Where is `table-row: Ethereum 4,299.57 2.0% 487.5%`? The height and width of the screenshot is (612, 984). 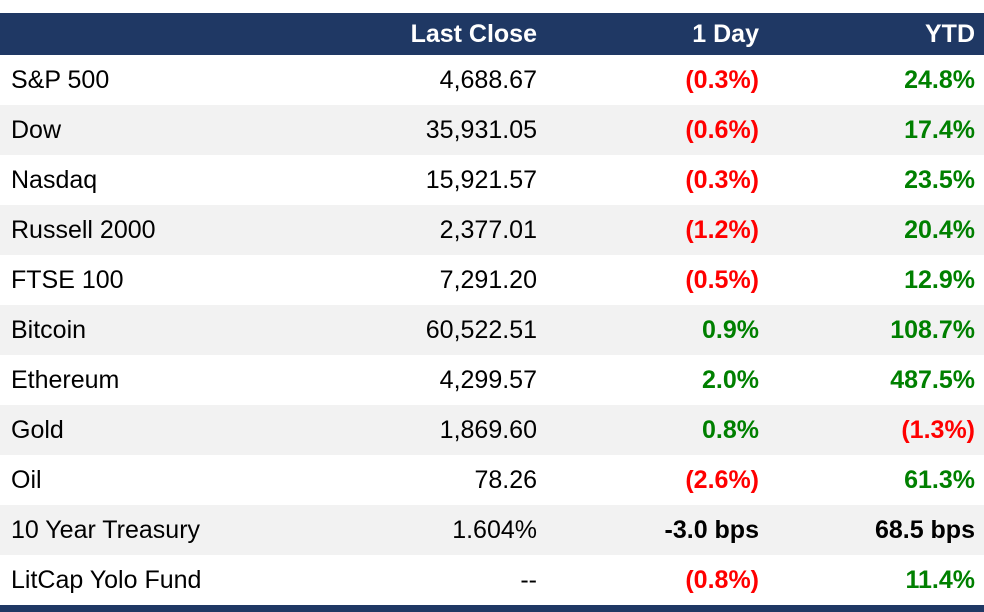 table-row: Ethereum 4,299.57 2.0% 487.5% is located at coordinates (492, 380).